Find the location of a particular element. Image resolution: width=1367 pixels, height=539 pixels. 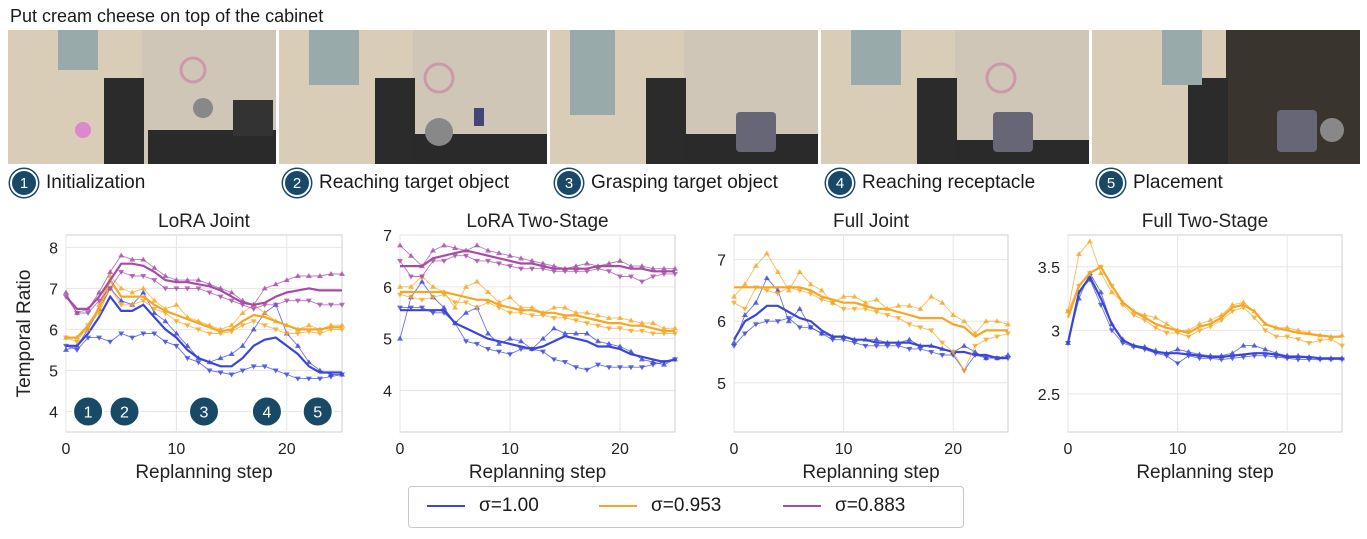

y-tick-label: 3.5 is located at coordinates (1049, 268).